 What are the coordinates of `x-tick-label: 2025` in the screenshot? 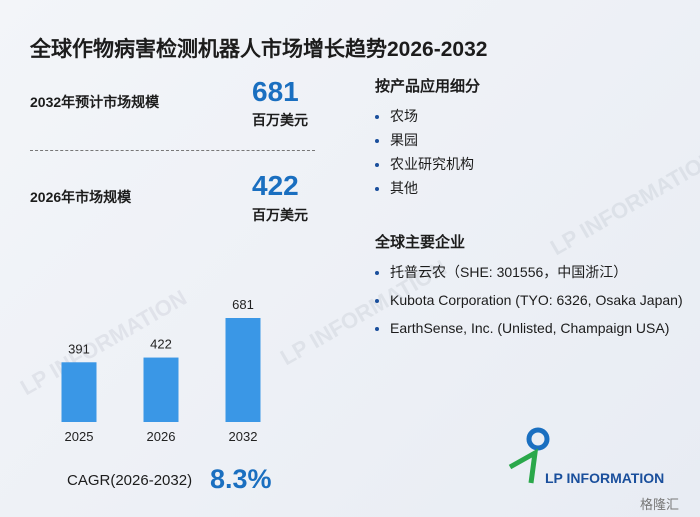 It's located at (79, 436).